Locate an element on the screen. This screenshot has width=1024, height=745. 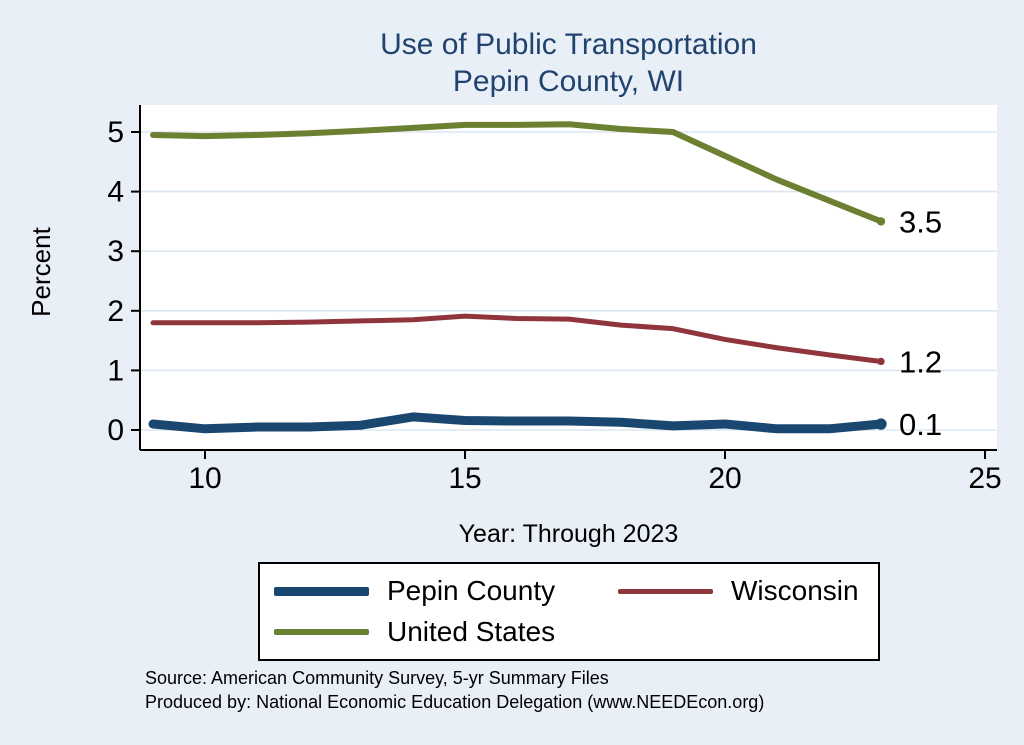
series-endpoint-pepin-county is located at coordinates (881, 424).